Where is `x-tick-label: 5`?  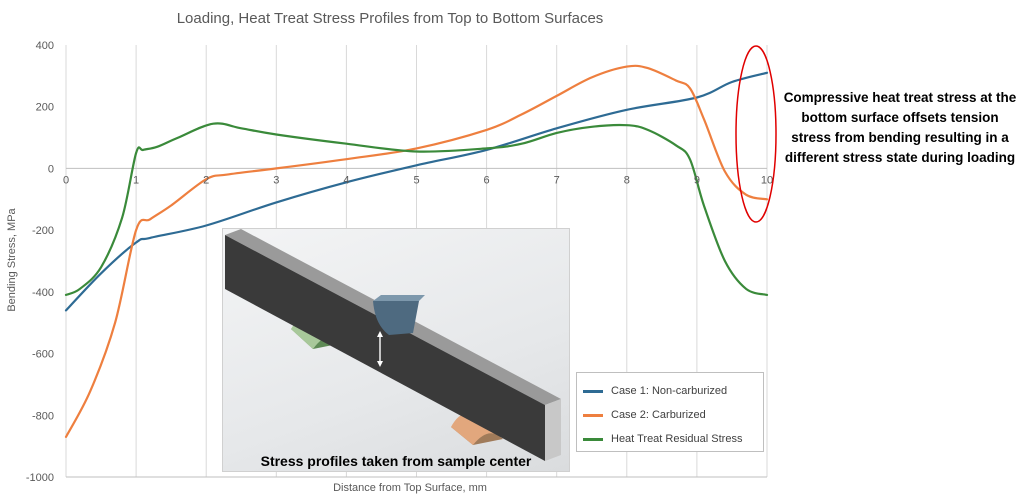
x-tick-label: 5 is located at coordinates (416, 180).